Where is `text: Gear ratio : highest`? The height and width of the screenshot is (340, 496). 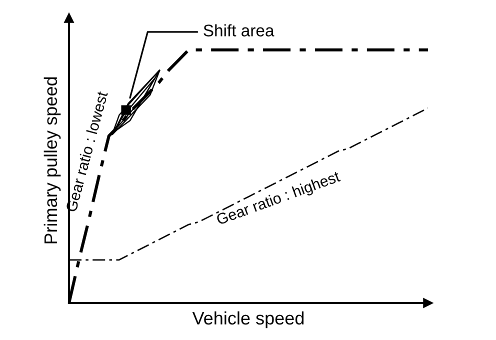 text: Gear ratio : highest is located at coordinates (279, 199).